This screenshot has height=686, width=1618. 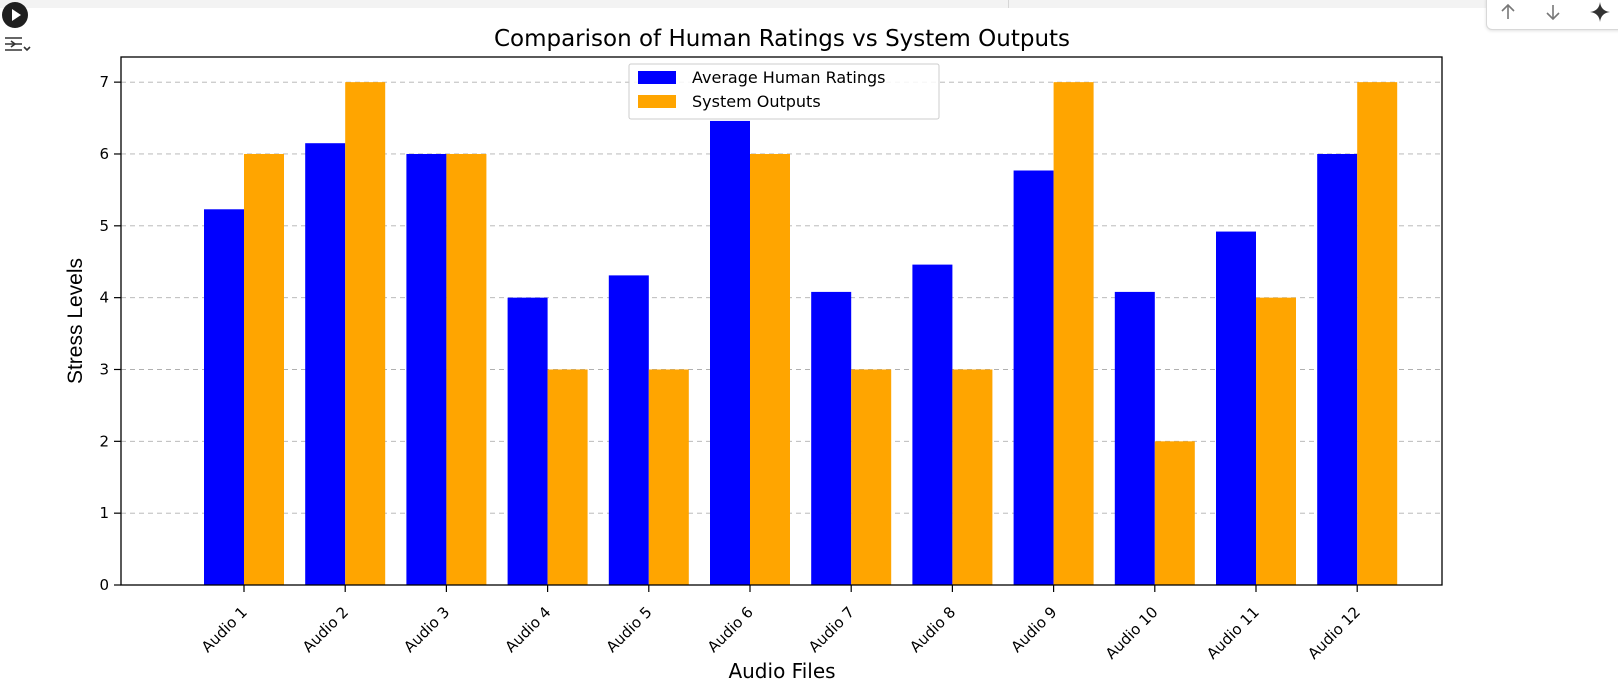 What do you see at coordinates (789, 77) in the screenshot?
I see `legend-label-human: Average Human Ratings` at bounding box center [789, 77].